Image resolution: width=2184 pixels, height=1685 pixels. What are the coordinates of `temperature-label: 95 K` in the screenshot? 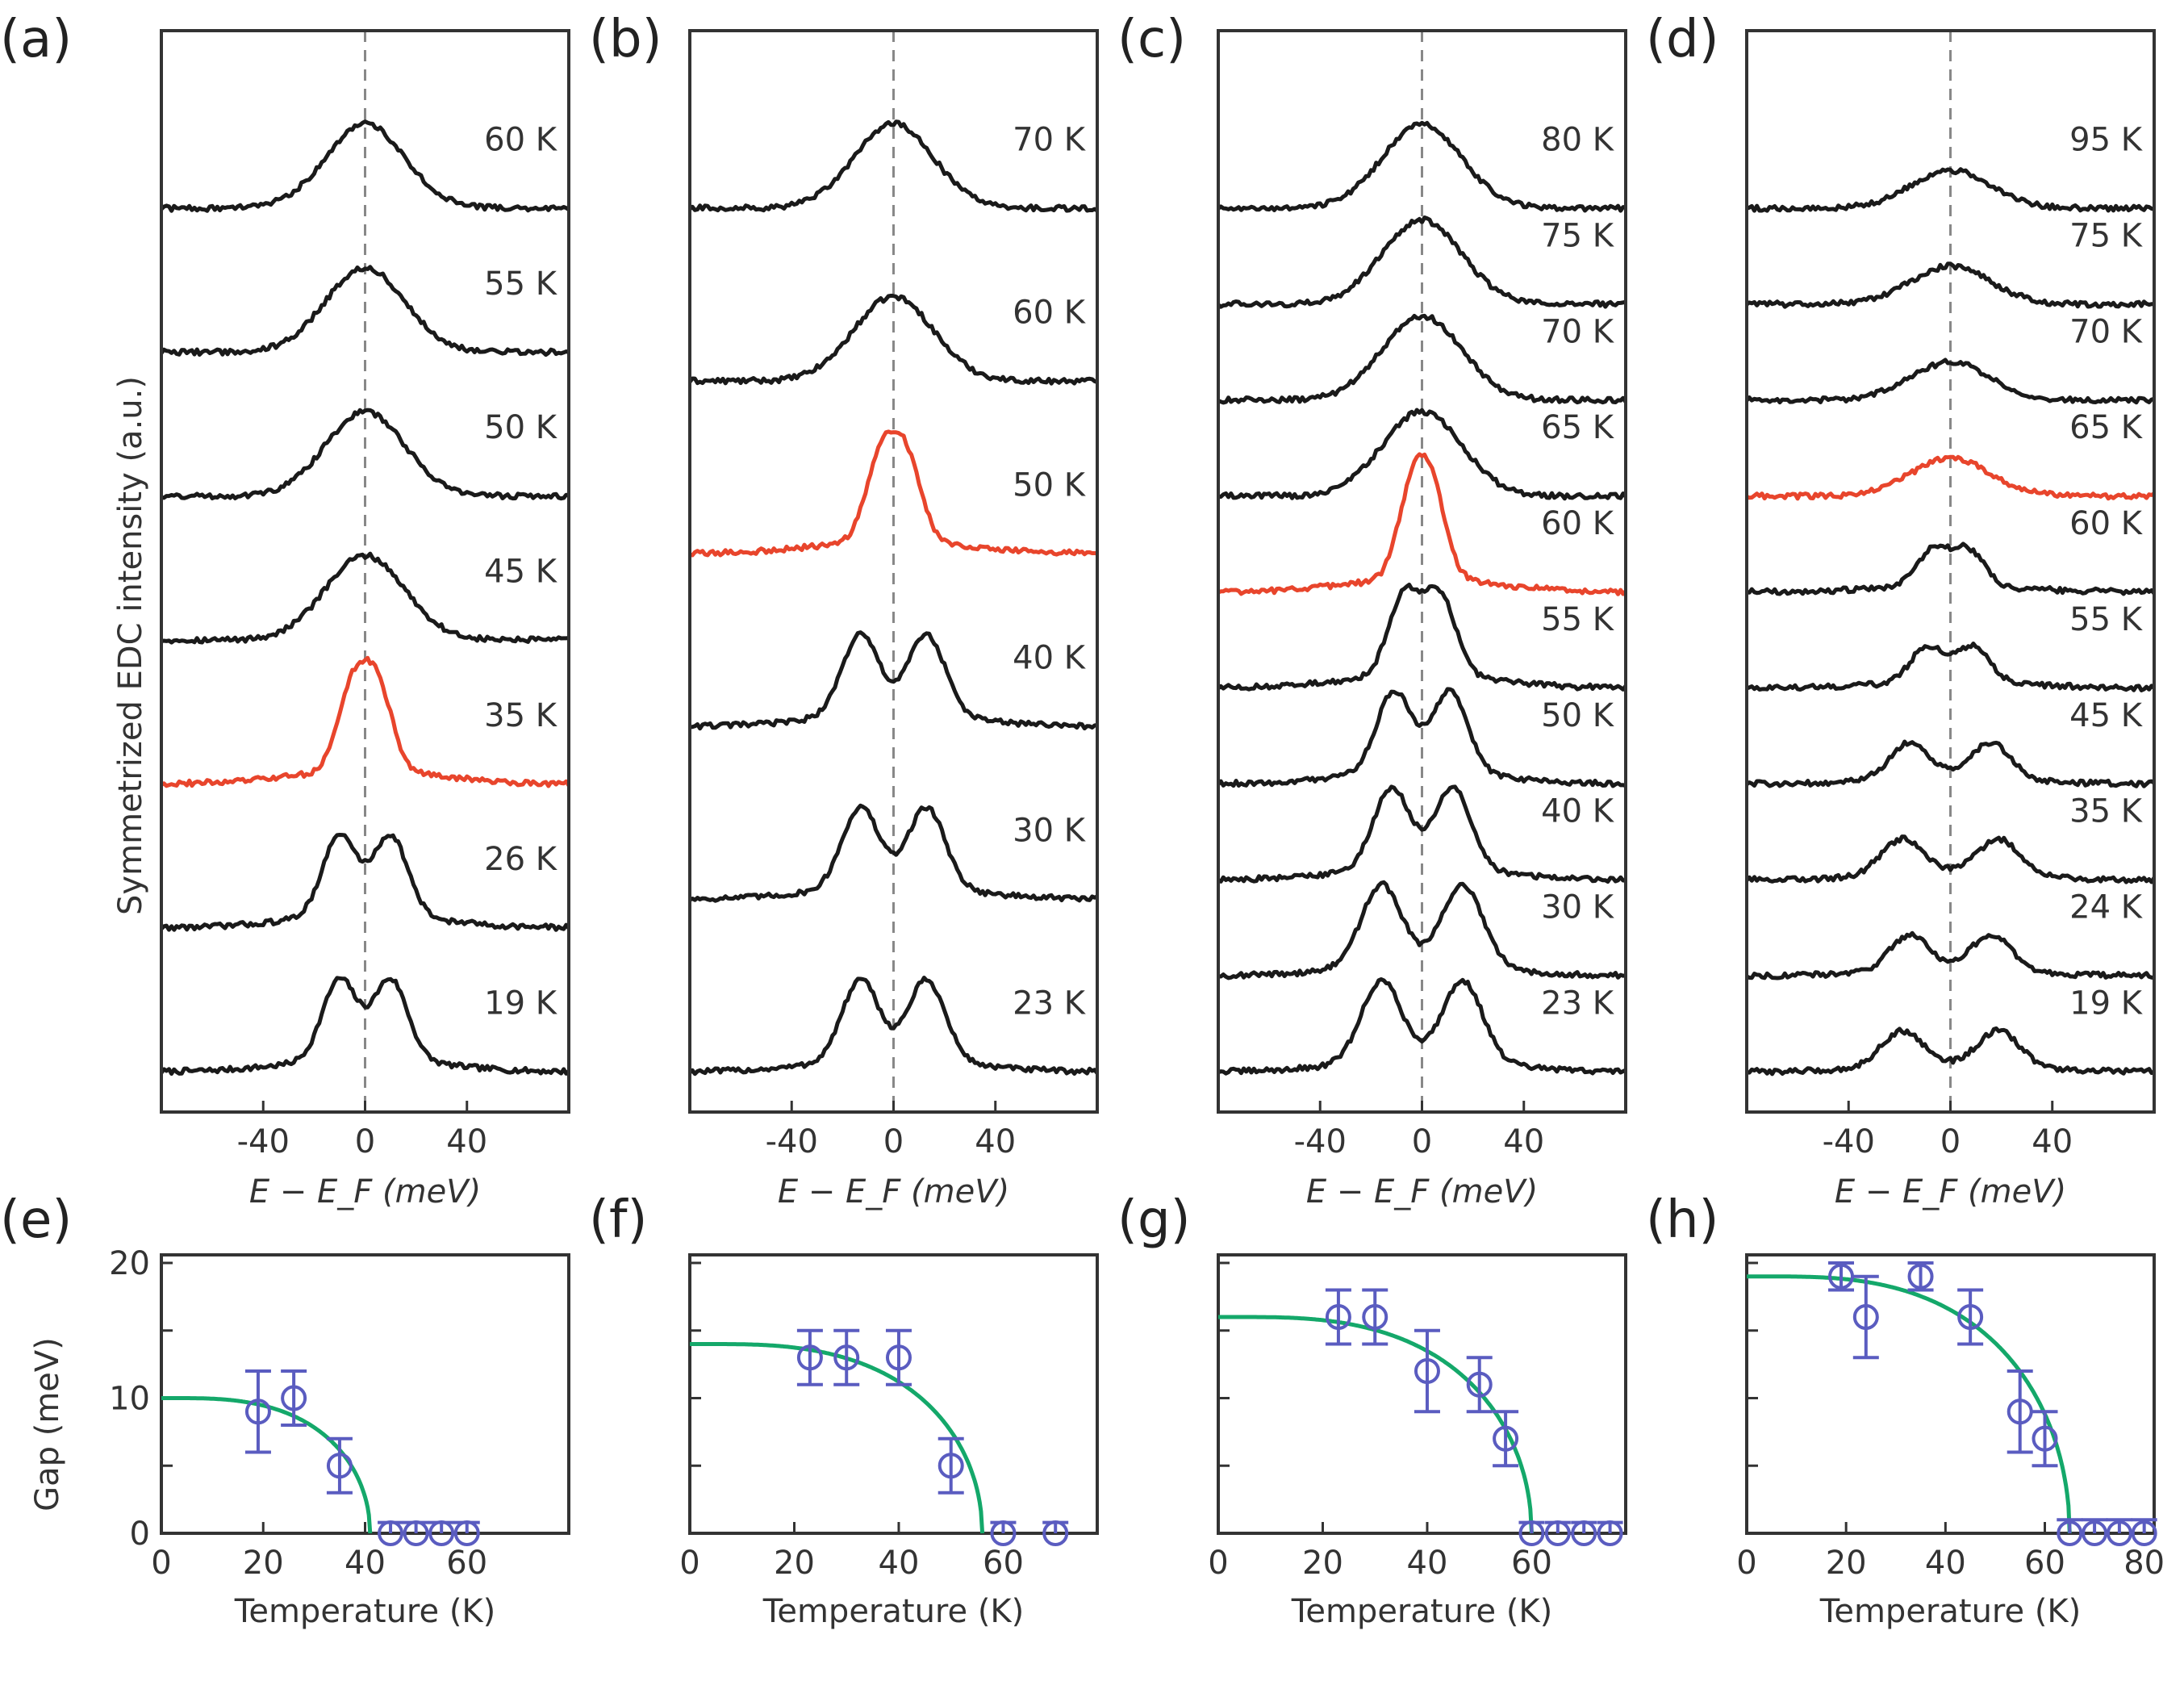 It's located at (2106, 140).